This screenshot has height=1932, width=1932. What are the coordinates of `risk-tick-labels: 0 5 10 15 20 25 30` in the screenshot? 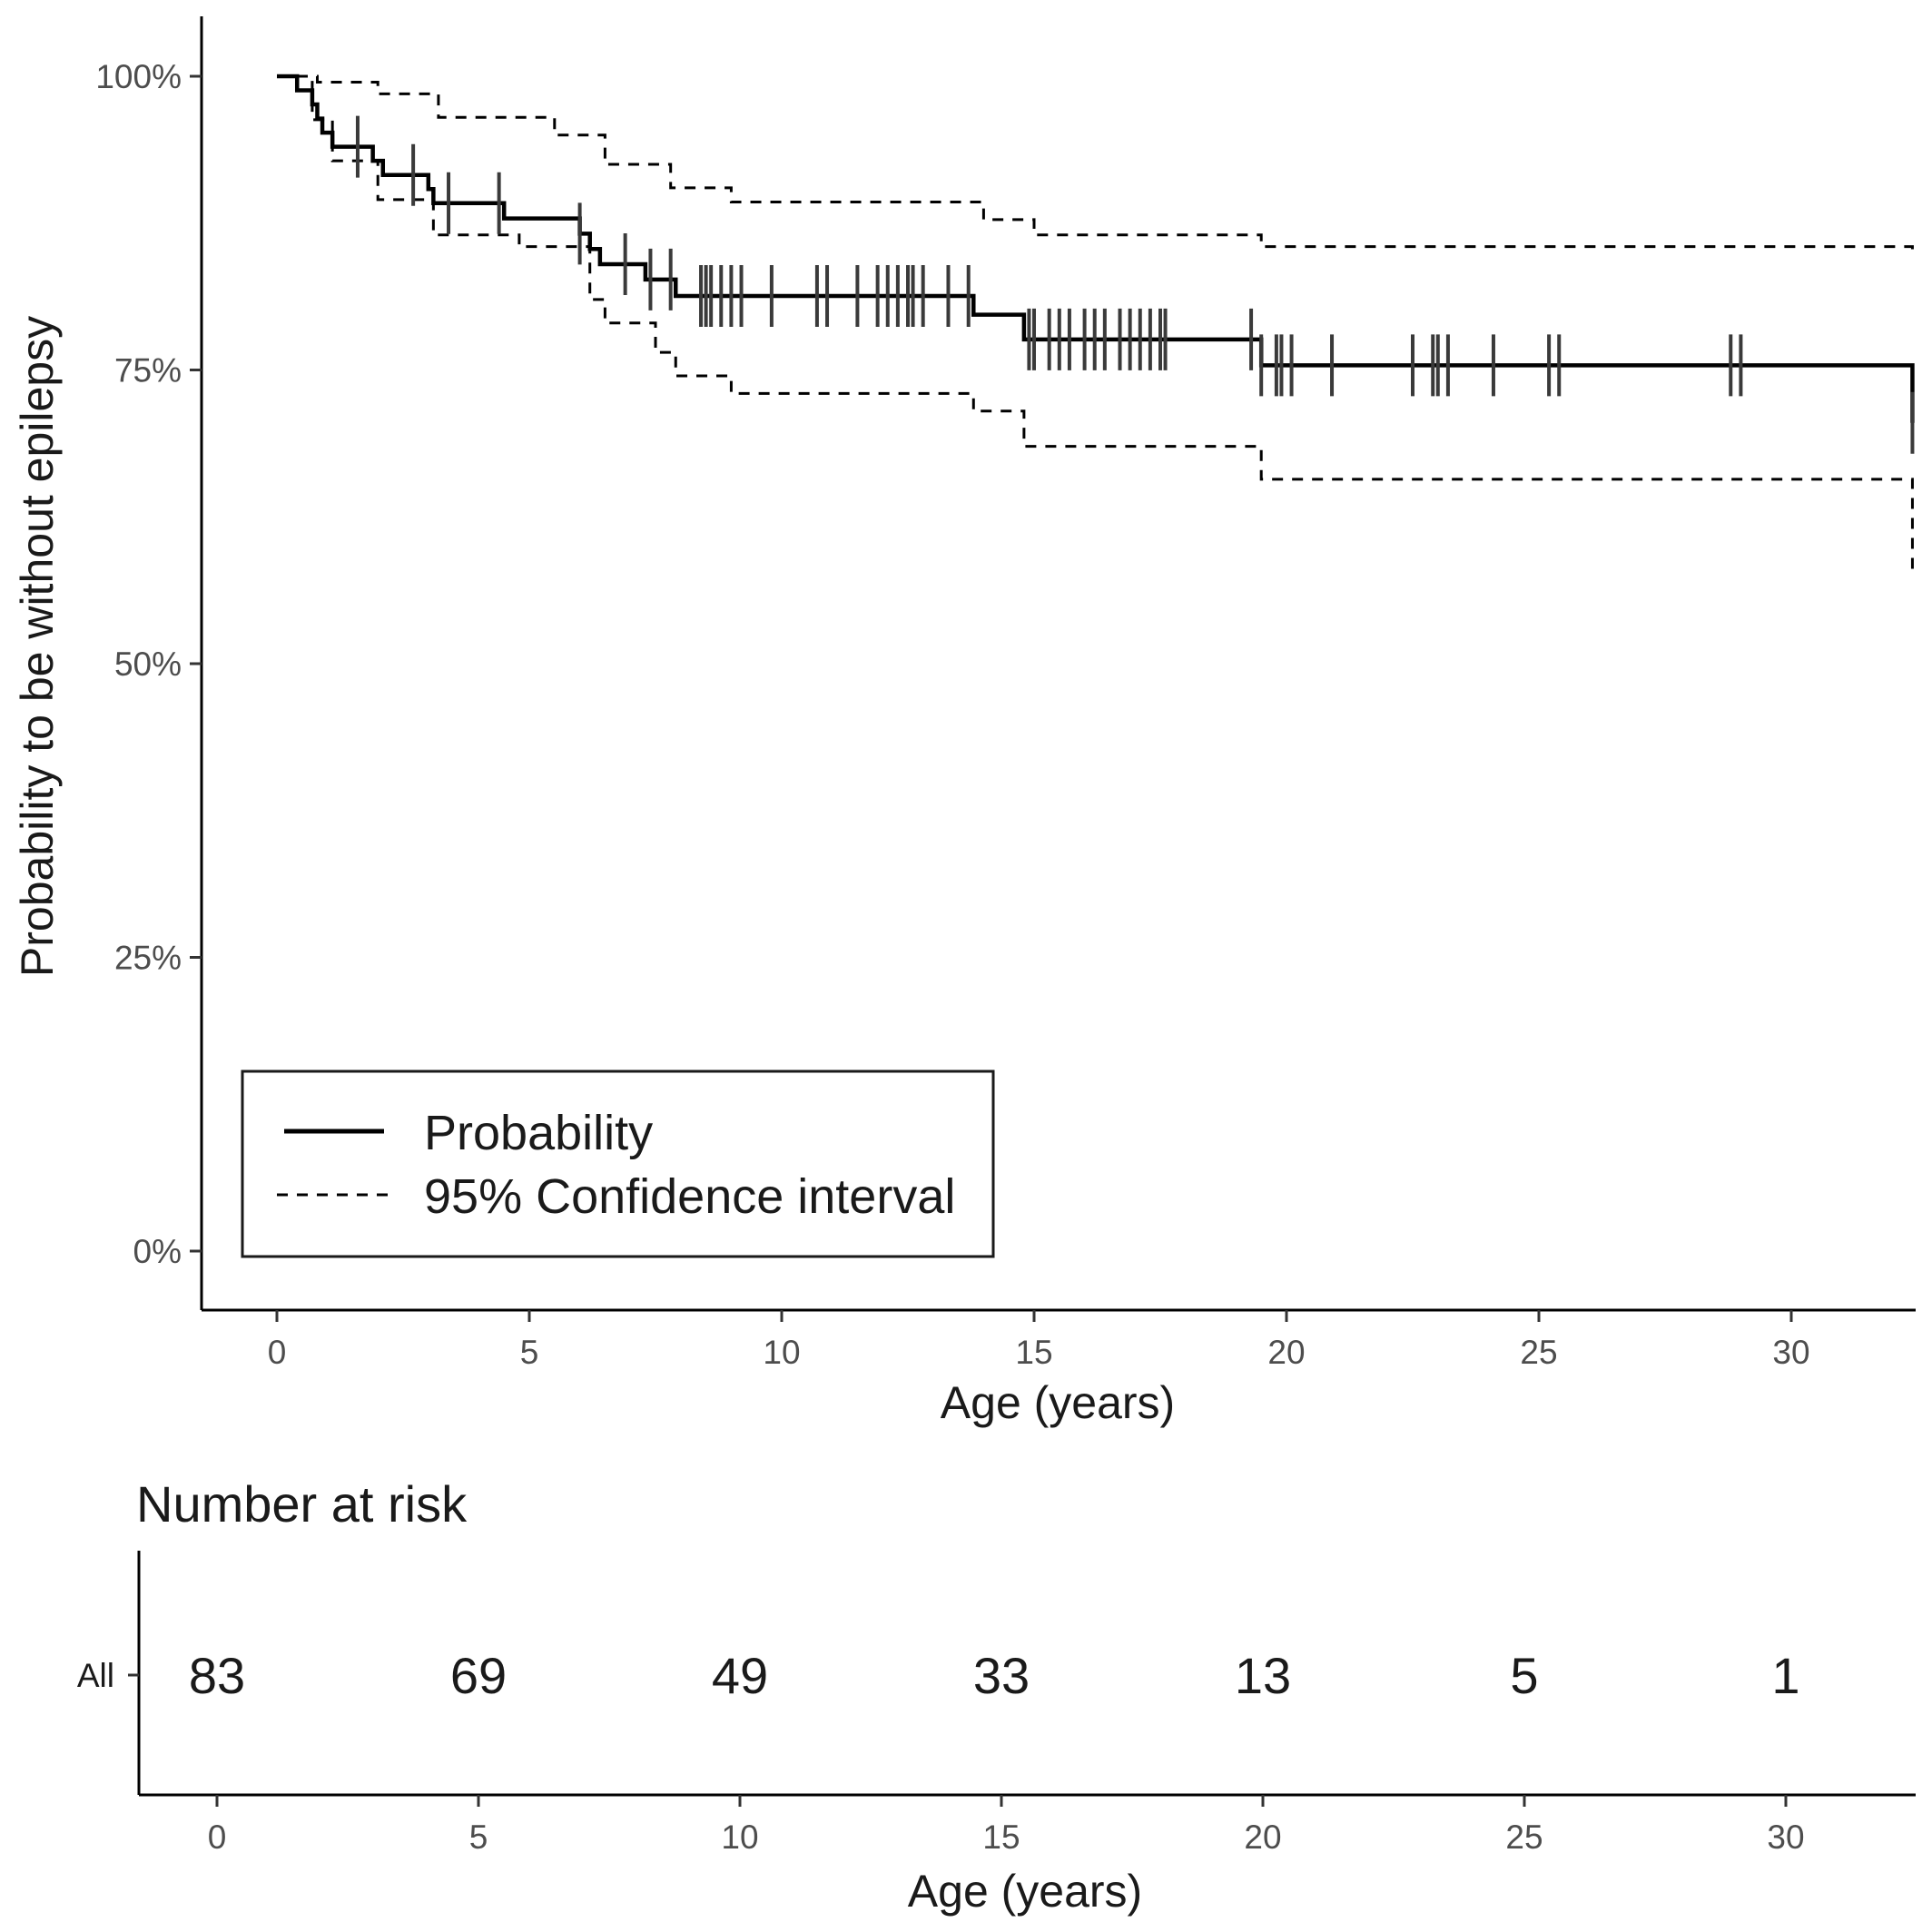 It's located at (1007, 1825).